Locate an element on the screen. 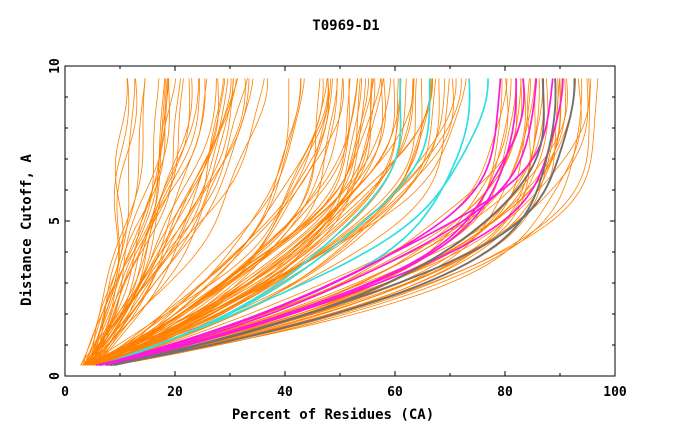 This screenshot has height=440, width=680. x-tick-label: 0 is located at coordinates (65, 392).